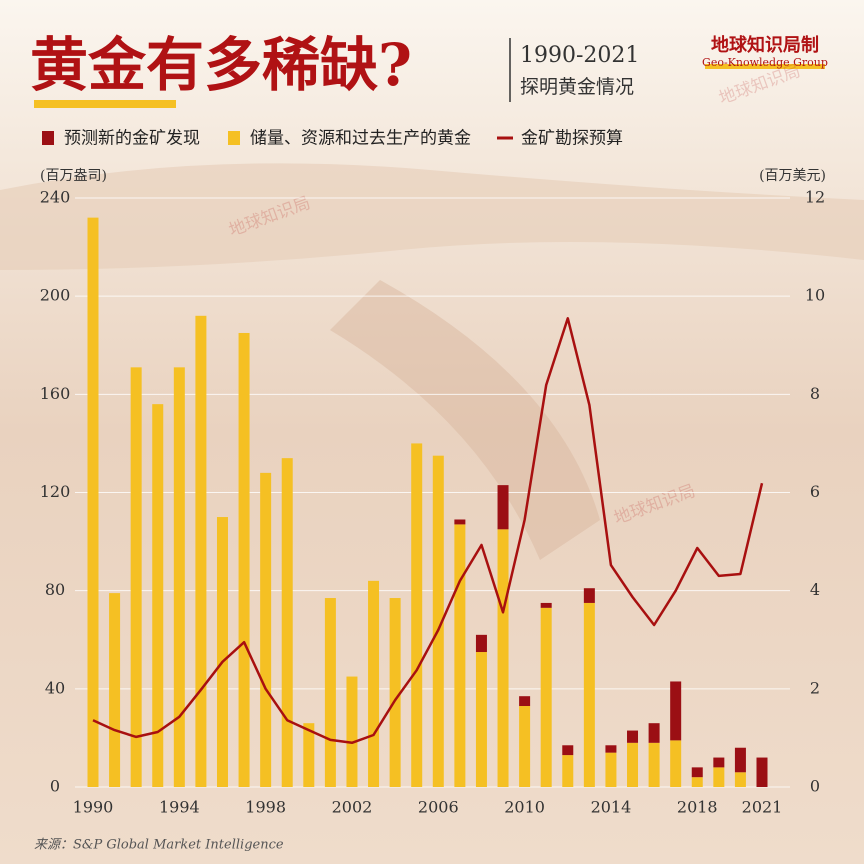 The height and width of the screenshot is (864, 864). Describe the element at coordinates (55, 786) in the screenshot. I see `y-tick-label: 0` at that location.